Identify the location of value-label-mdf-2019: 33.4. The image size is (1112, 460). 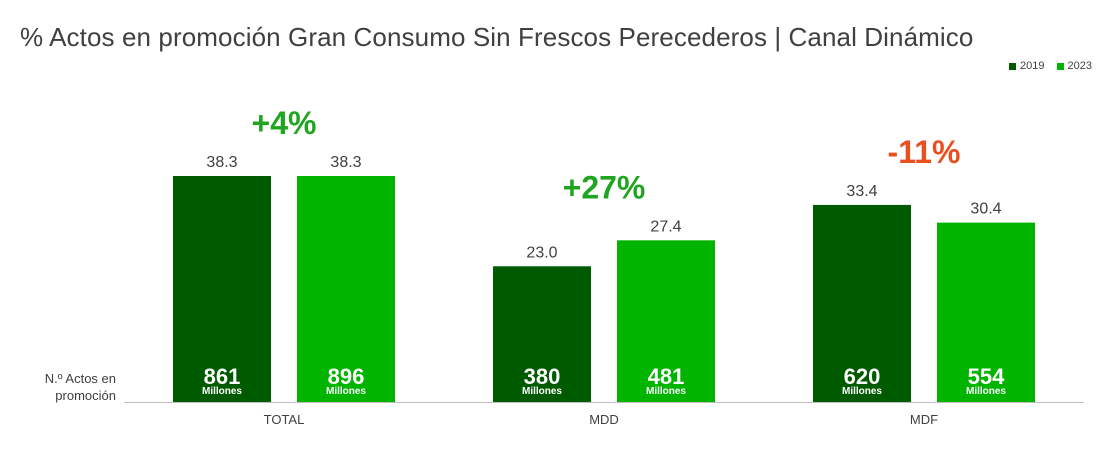
(861, 191).